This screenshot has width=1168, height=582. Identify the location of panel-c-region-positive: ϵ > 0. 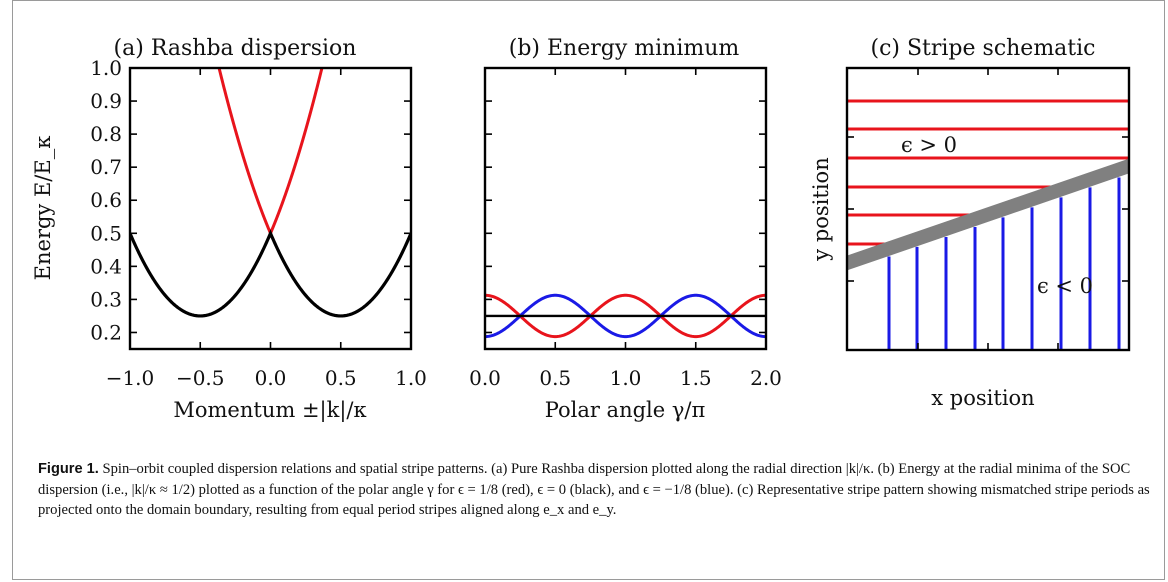
(929, 145).